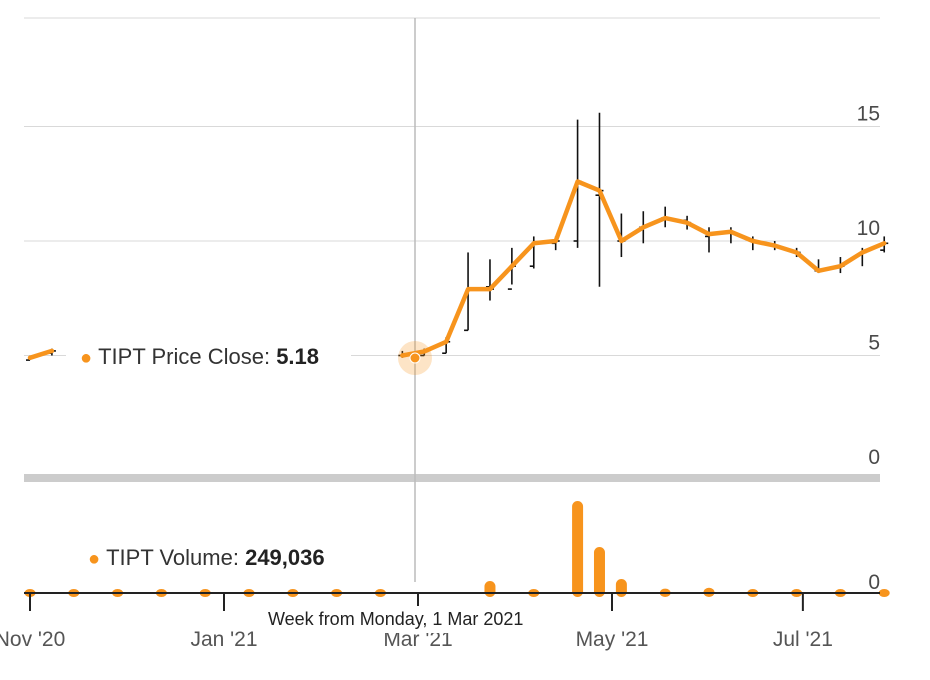 The width and height of the screenshot is (930, 680). Describe the element at coordinates (298, 356) in the screenshot. I see `price-tooltip-value: 5.18` at that location.